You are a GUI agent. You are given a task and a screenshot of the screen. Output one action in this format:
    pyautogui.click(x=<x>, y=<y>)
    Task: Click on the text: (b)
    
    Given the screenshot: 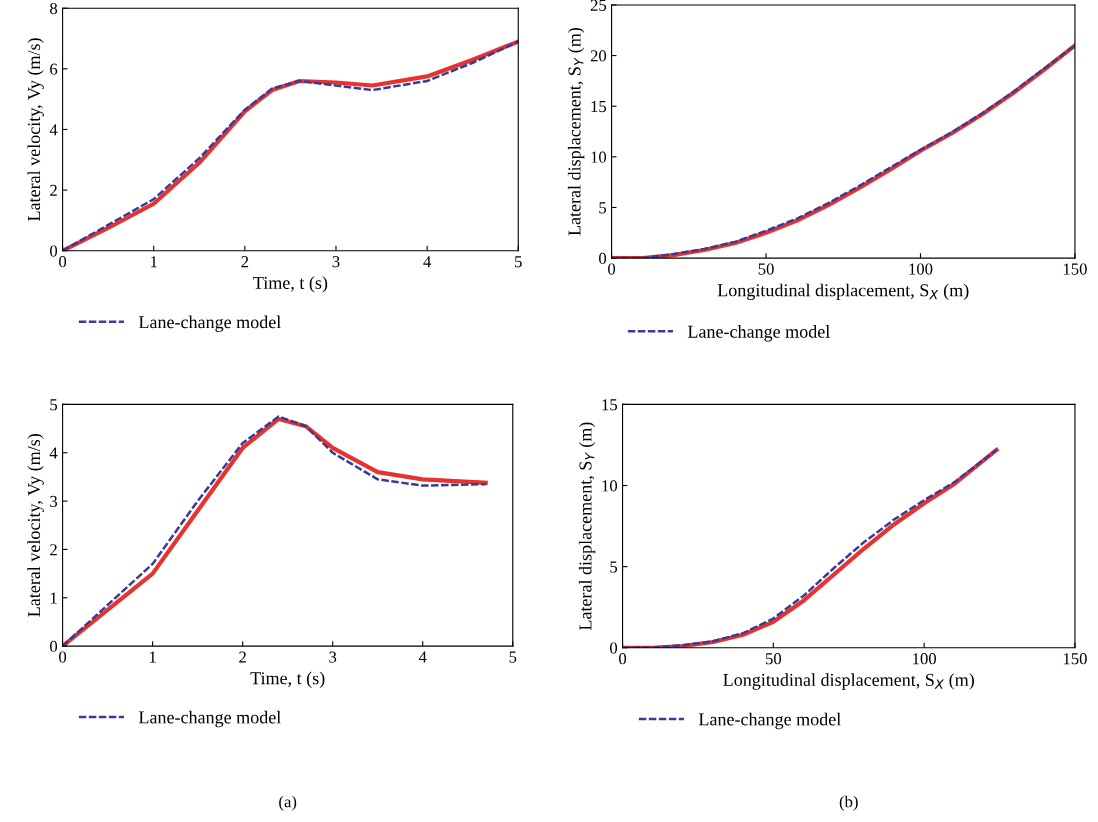 What is the action you would take?
    pyautogui.click(x=848, y=803)
    